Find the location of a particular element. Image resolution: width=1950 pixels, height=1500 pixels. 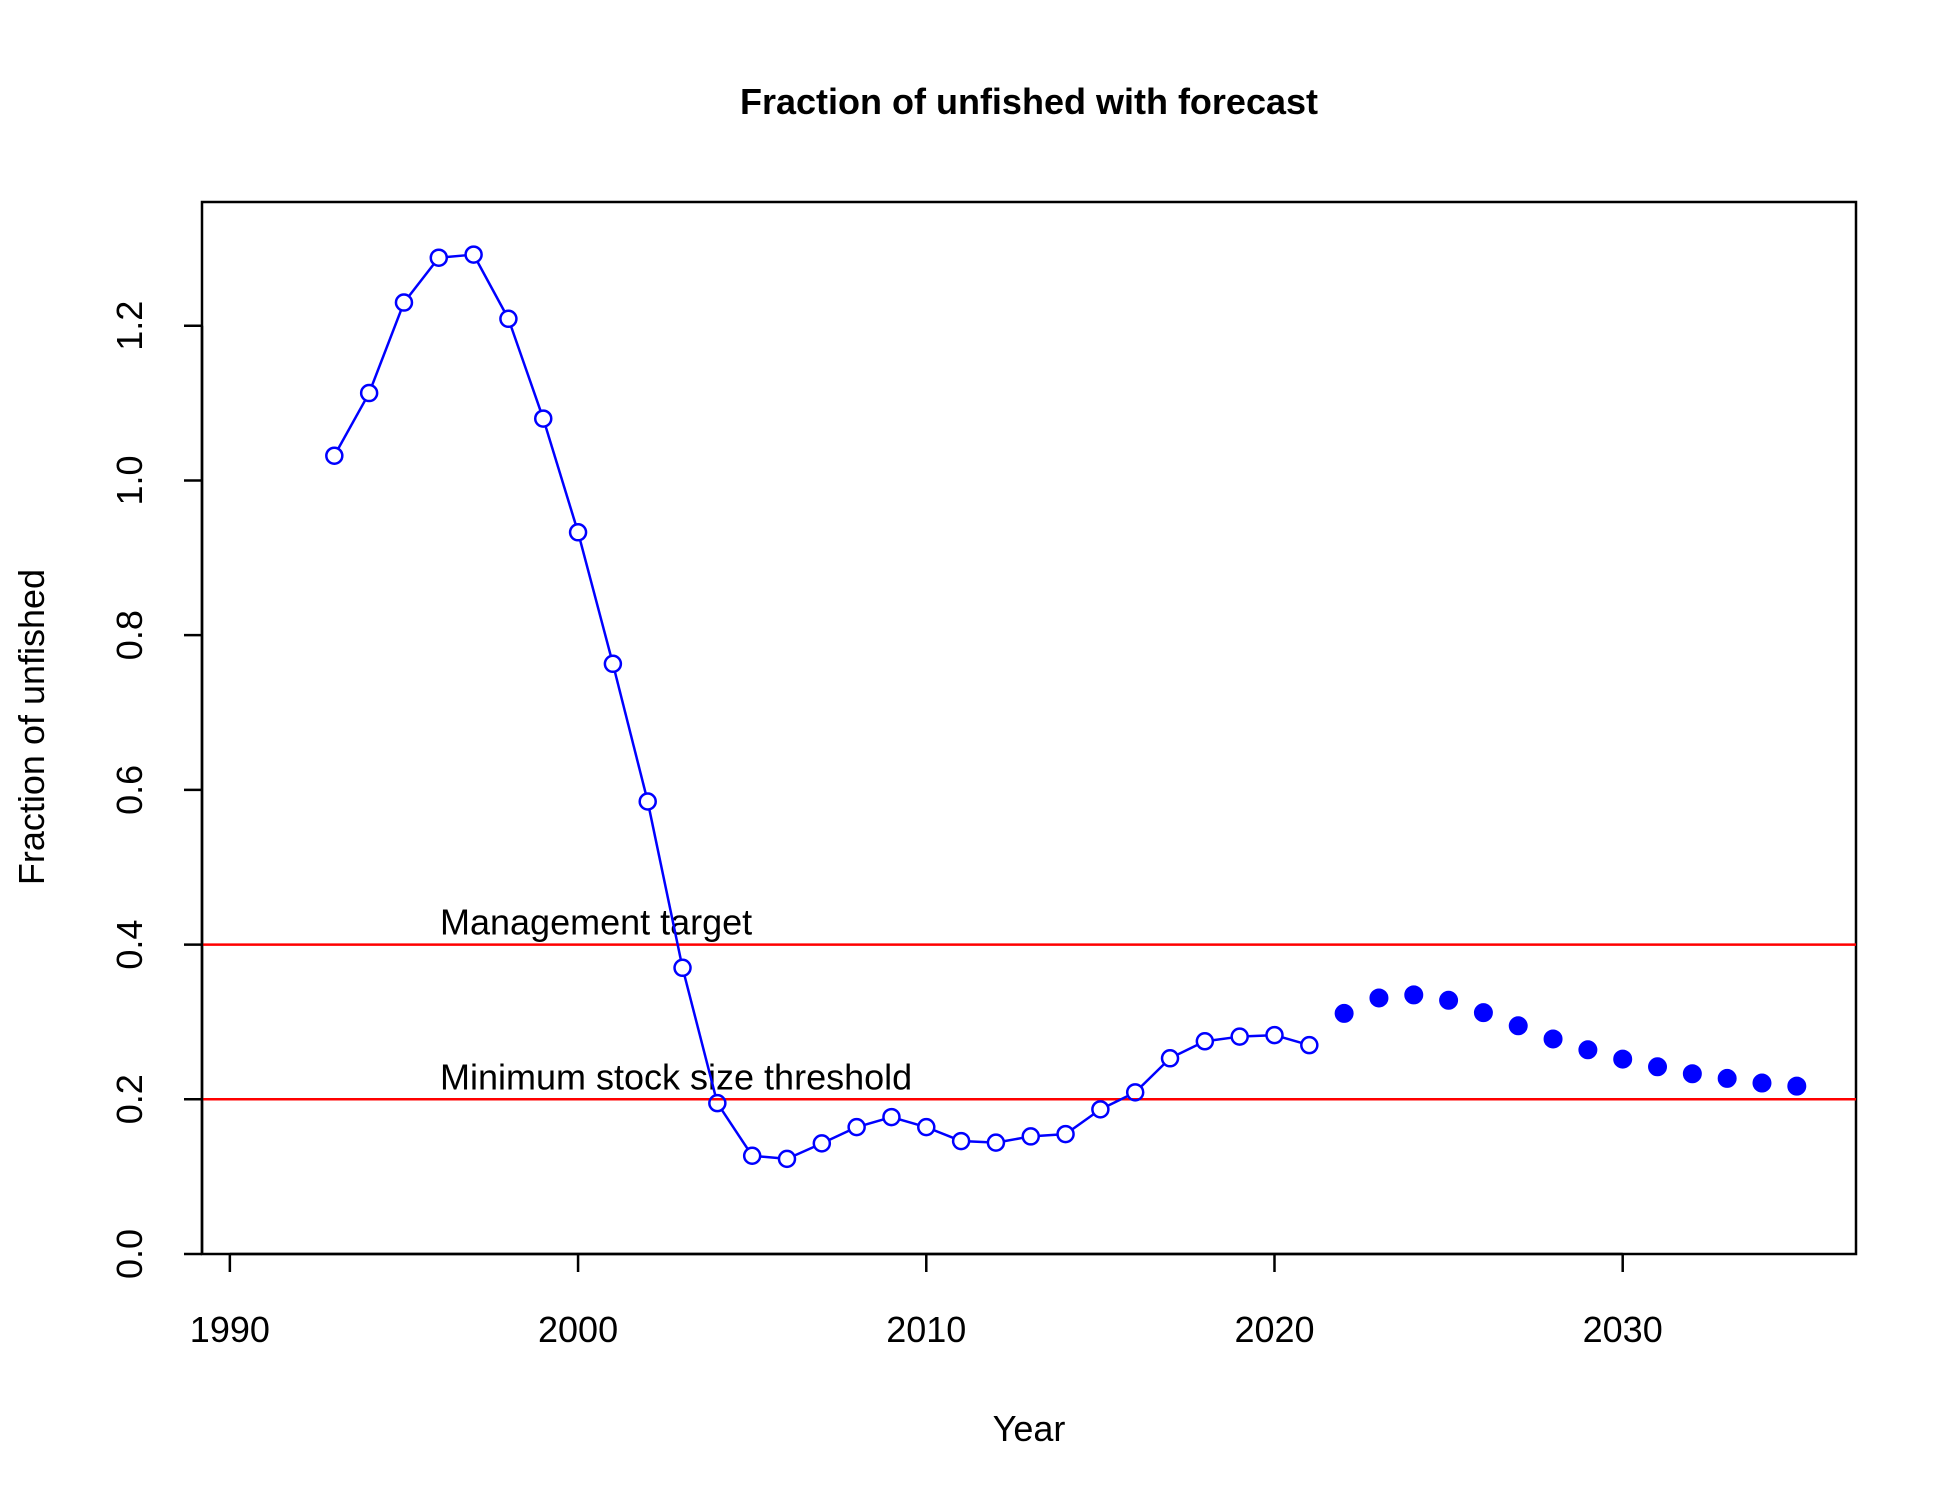

y-tick-label: 0.2 is located at coordinates (129, 1099).